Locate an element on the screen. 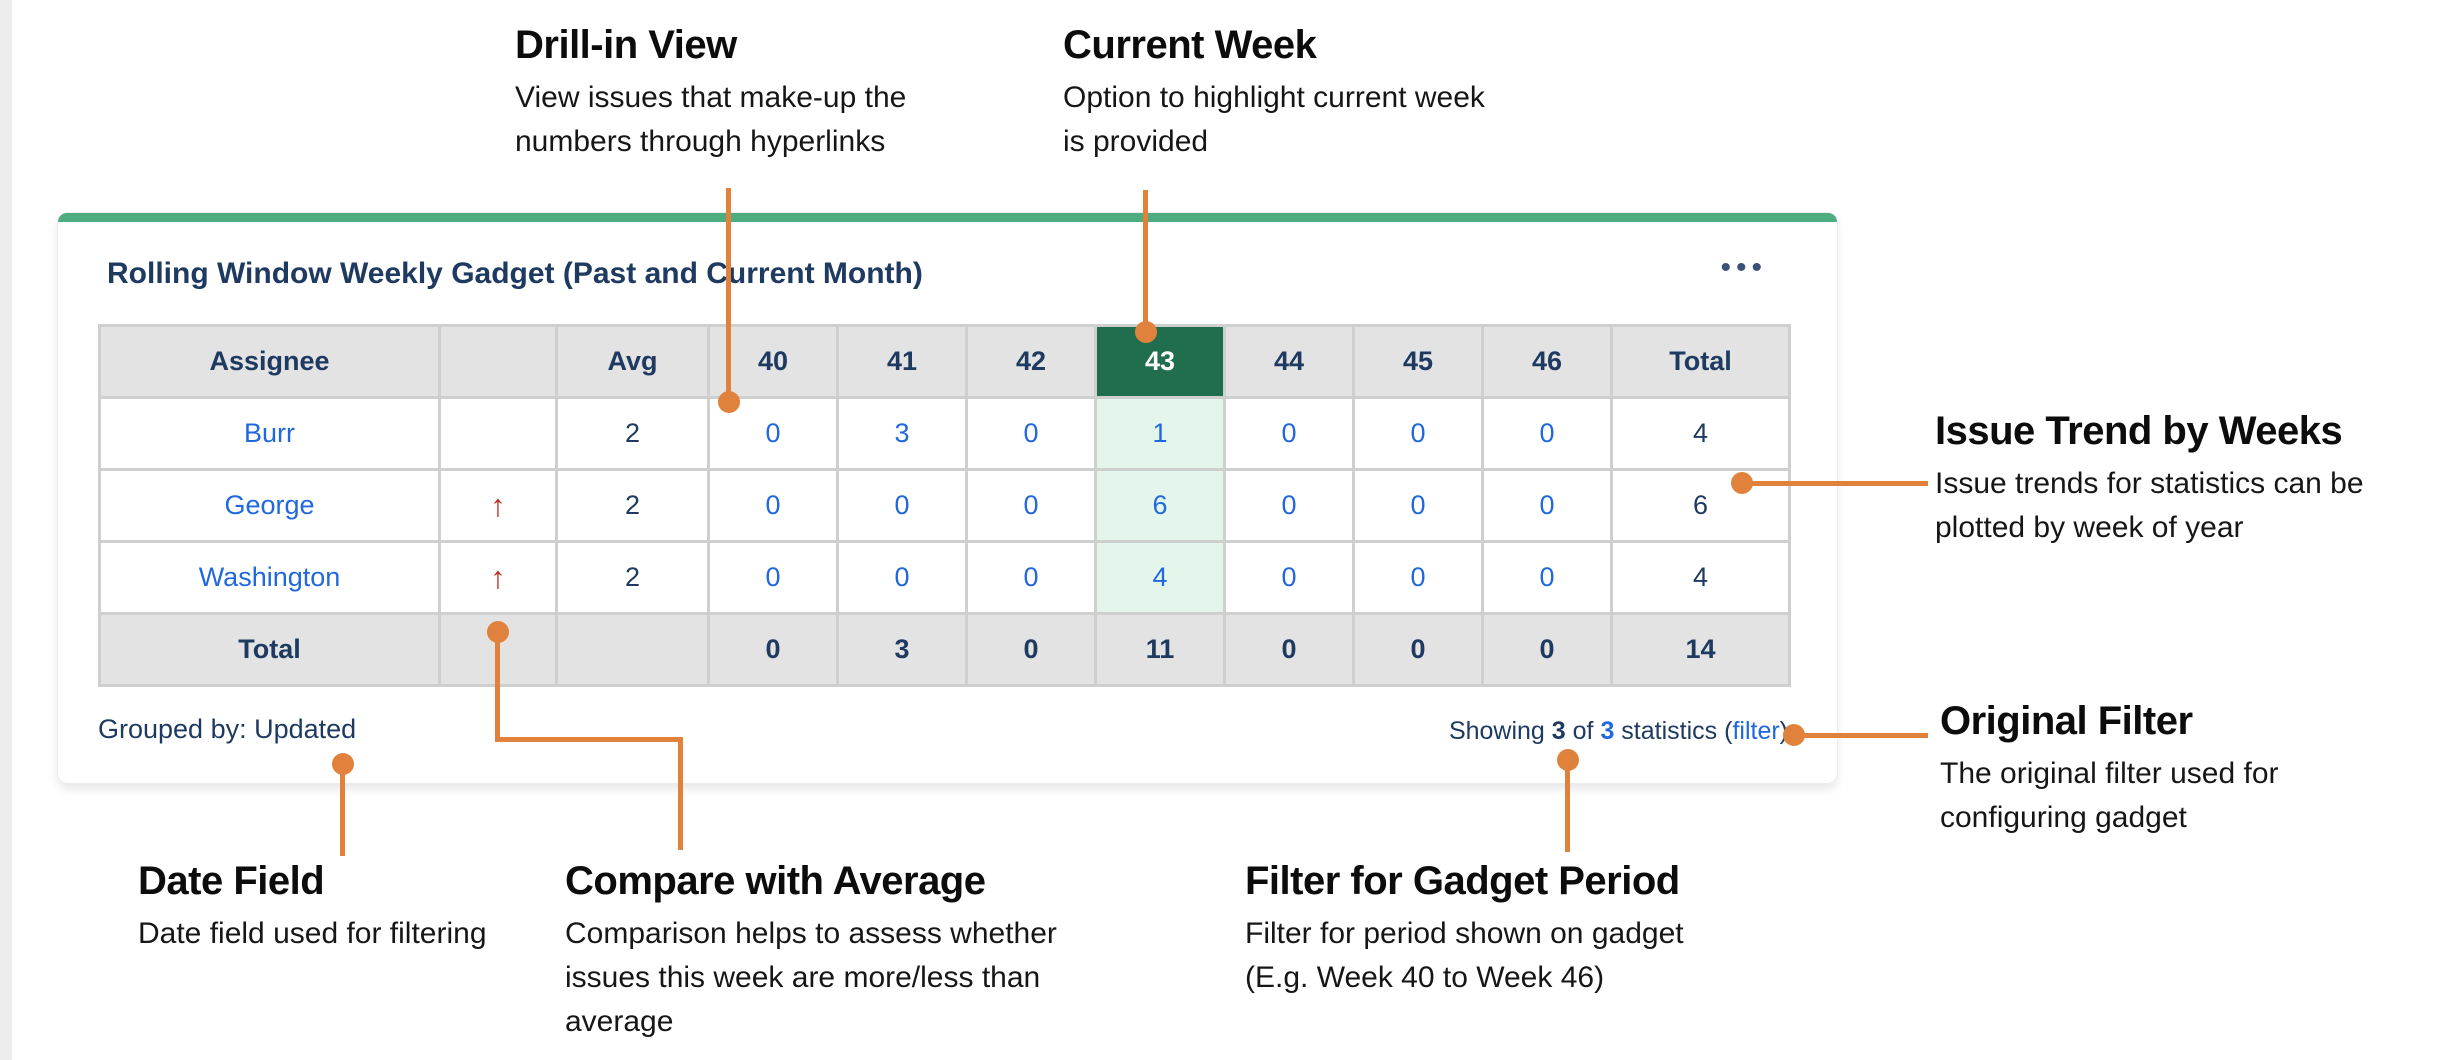 The image size is (2460, 1060). connector-date-field-dot is located at coordinates (343, 764).